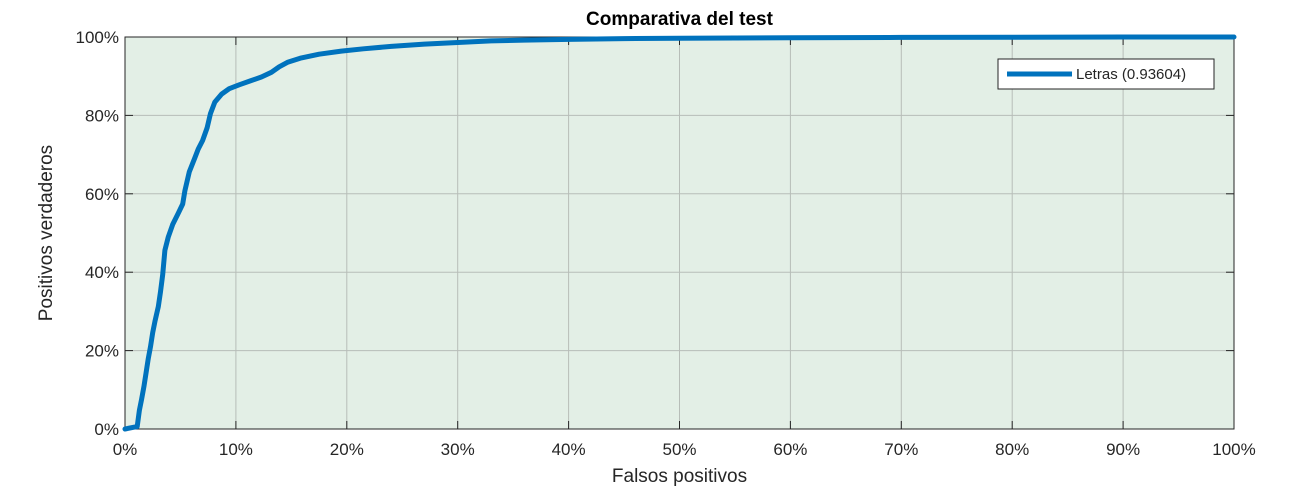 Image resolution: width=1309 pixels, height=490 pixels. I want to click on y-tick-label: 80%, so click(102, 115).